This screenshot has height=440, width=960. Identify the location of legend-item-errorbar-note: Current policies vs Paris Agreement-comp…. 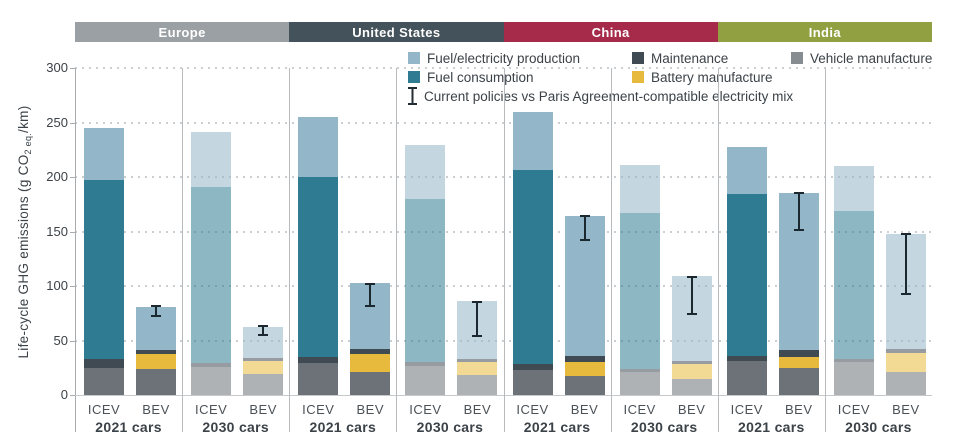
(601, 96).